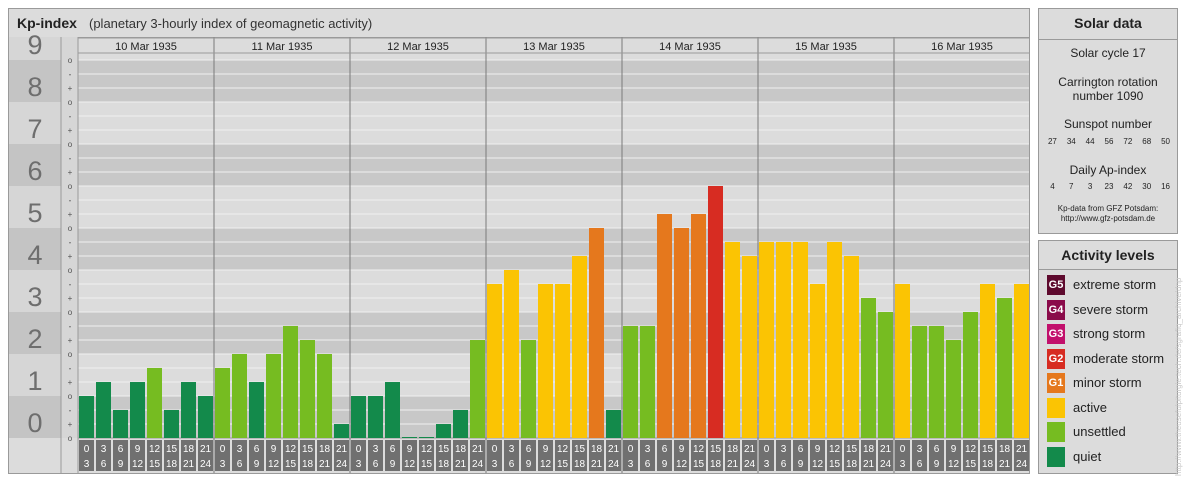  I want to click on legend-label: severe storm, so click(1111, 309).